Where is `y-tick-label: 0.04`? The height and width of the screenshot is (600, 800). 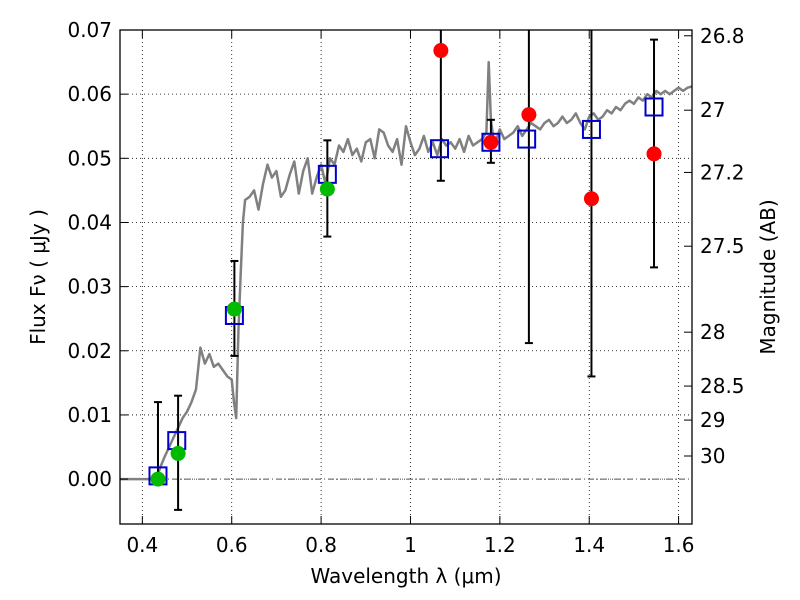 y-tick-label: 0.04 is located at coordinates (89, 222).